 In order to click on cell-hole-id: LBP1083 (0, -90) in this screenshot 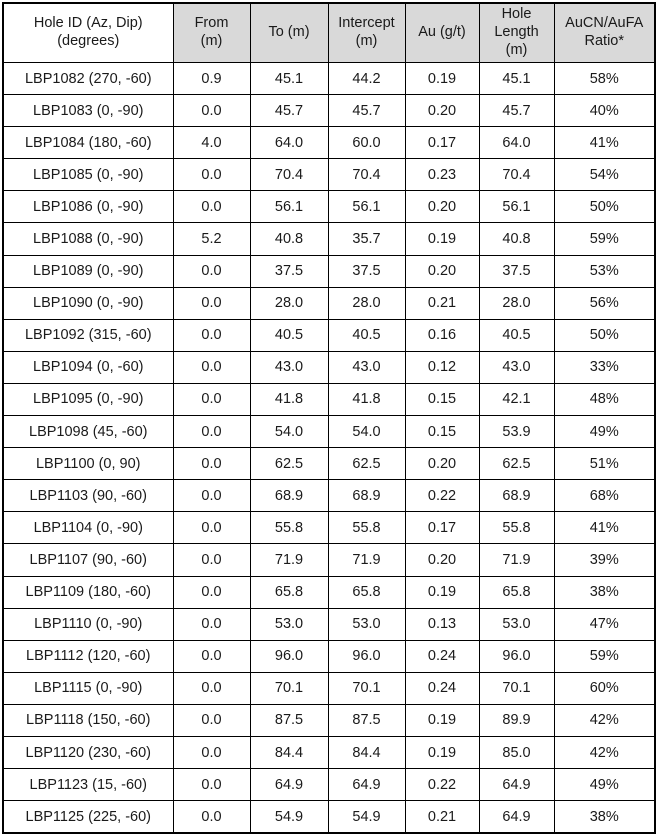, I will do `click(88, 111)`.